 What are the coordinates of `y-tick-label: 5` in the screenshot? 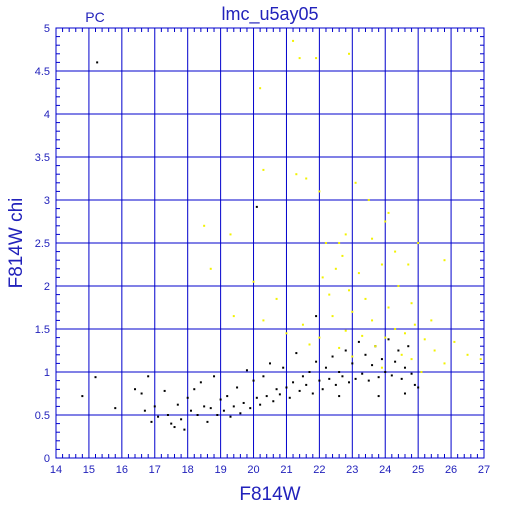 It's located at (47, 29).